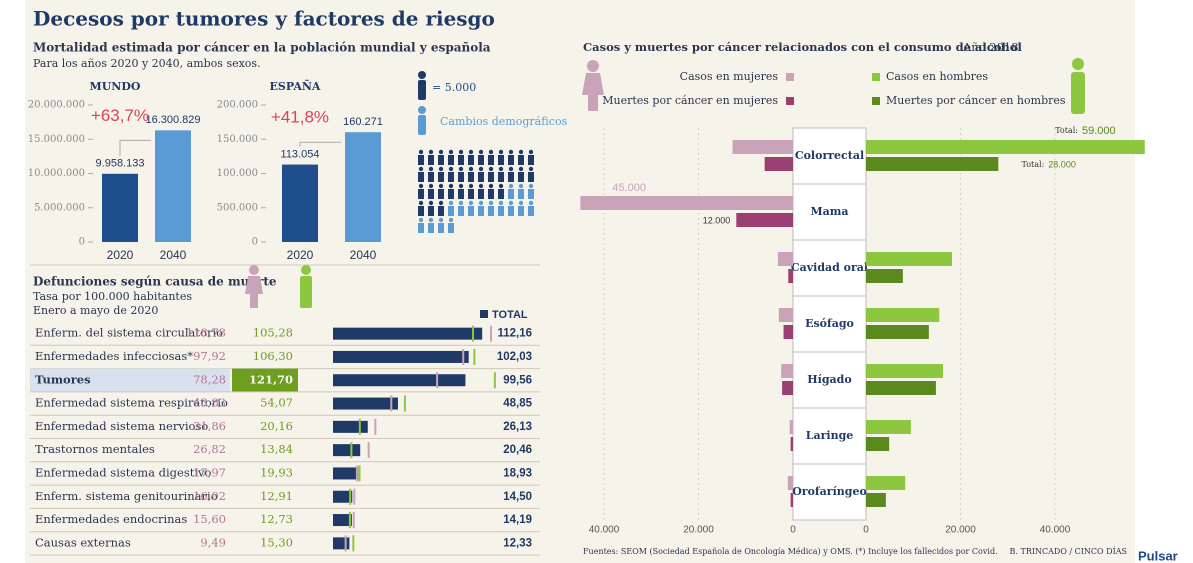 Image resolution: width=1193 pixels, height=563 pixels. Describe the element at coordinates (120, 115) in the screenshot. I see `growth-annotation: +63,7%` at that location.